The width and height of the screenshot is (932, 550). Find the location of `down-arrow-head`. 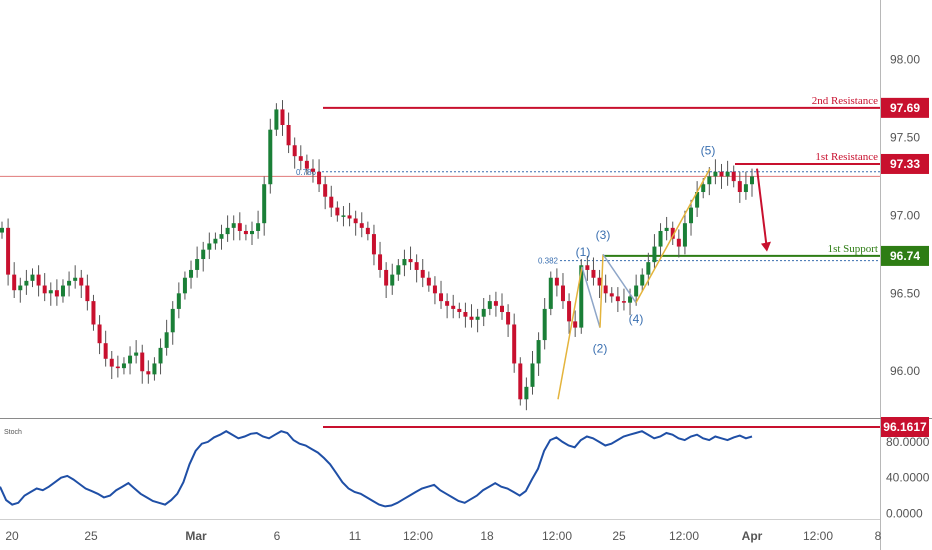

down-arrow-head is located at coordinates (766, 246).